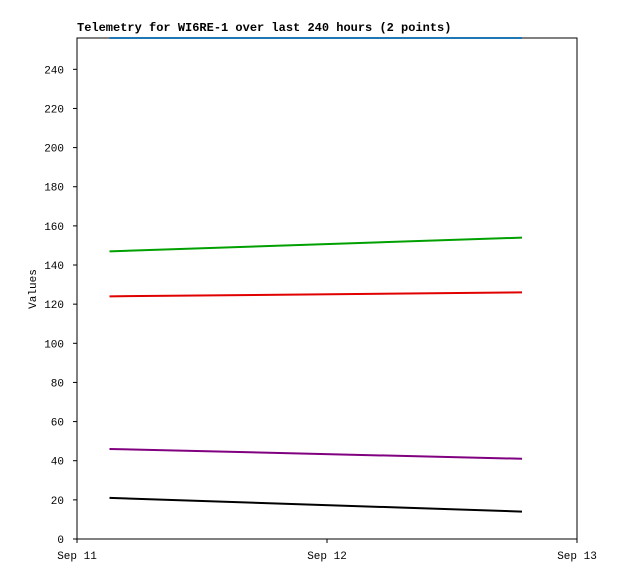  I want to click on y-tick-label: 140, so click(54, 267).